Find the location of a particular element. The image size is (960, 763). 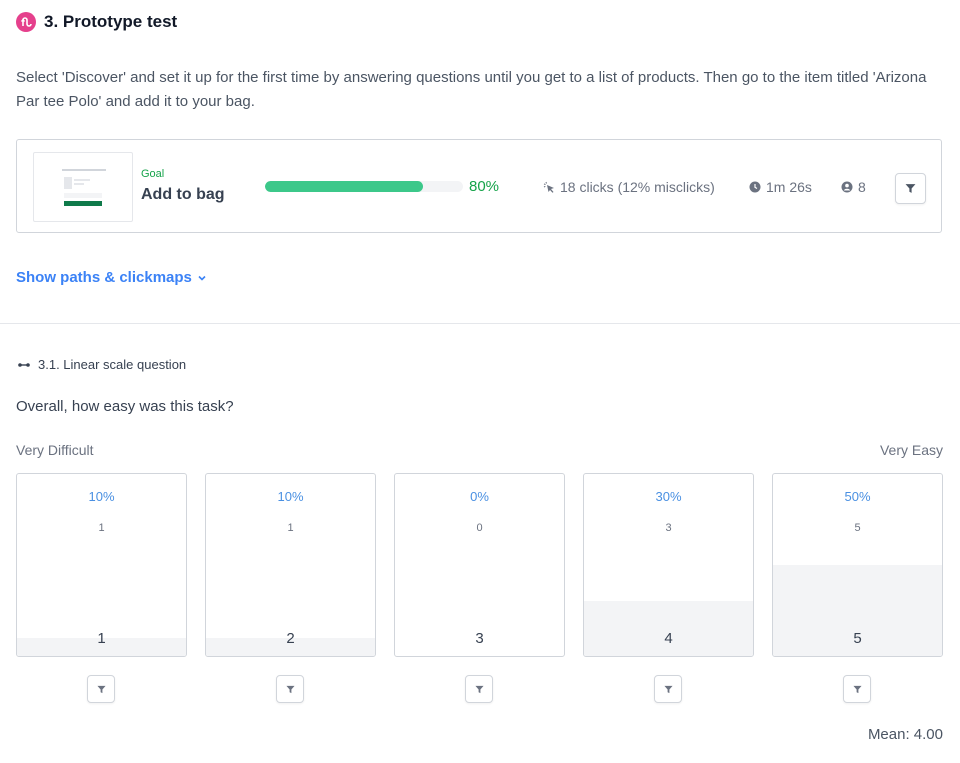

mean-score: Mean: 4.00 is located at coordinates (905, 734).